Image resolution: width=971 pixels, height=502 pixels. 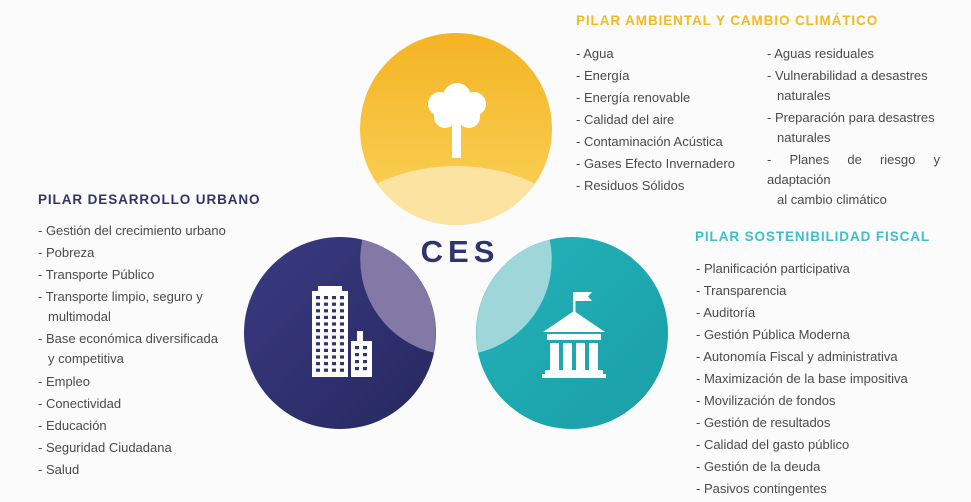 I want to click on pilar-fiscal-title: PILAR SOSTENIBILIDAD FISCAL, so click(x=813, y=236).